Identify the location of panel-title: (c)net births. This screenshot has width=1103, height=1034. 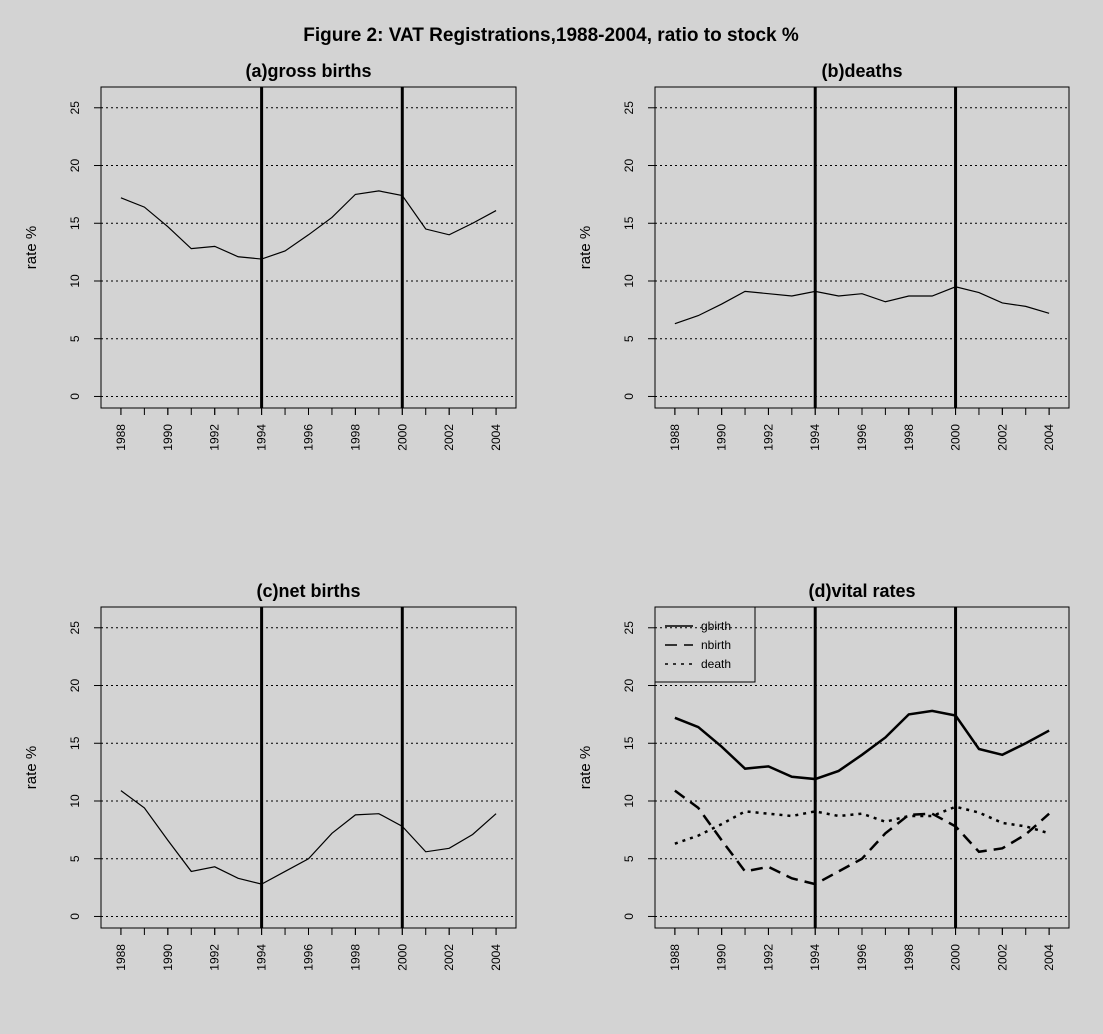
(308, 591).